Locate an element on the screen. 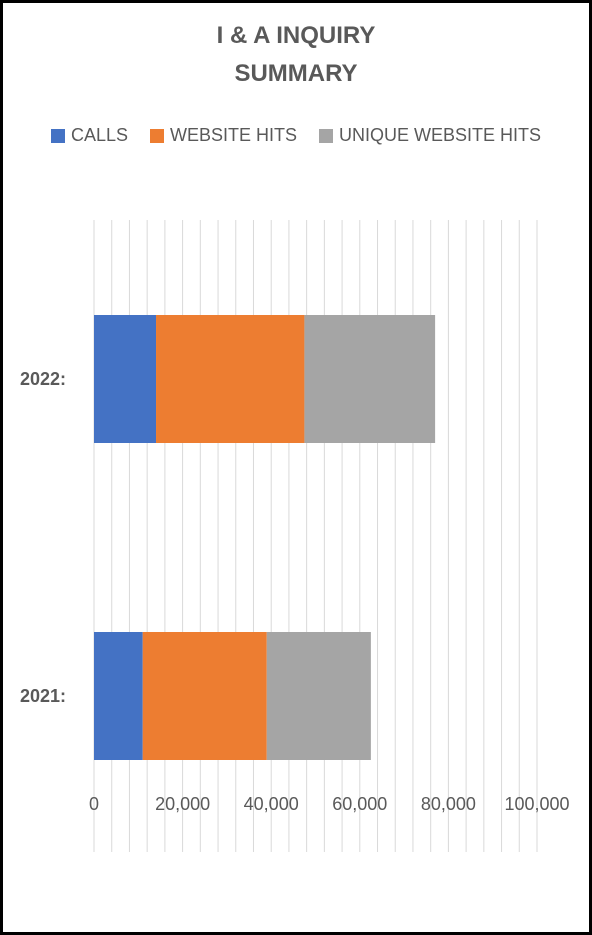 The height and width of the screenshot is (935, 592). legend-swatch-unique-website-hits is located at coordinates (326, 135).